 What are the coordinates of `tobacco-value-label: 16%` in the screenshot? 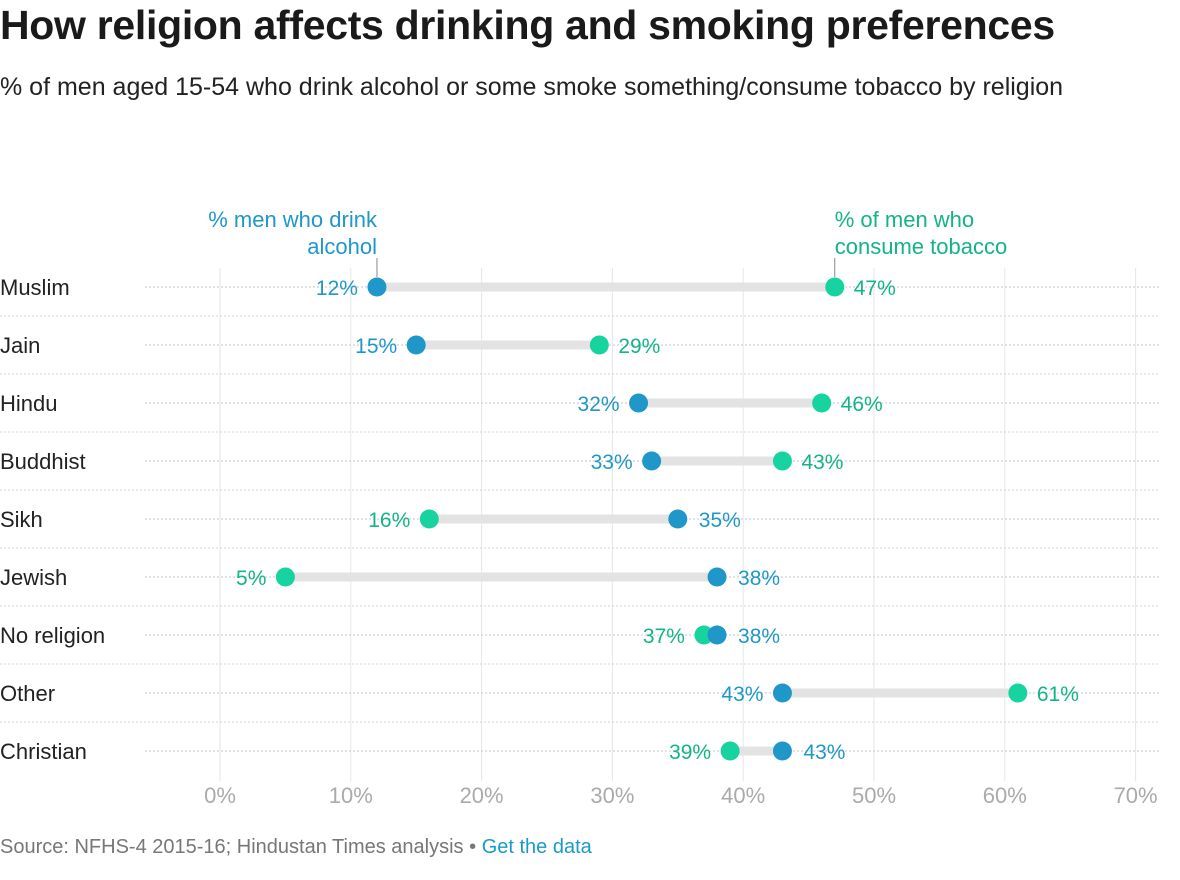 It's located at (389, 520).